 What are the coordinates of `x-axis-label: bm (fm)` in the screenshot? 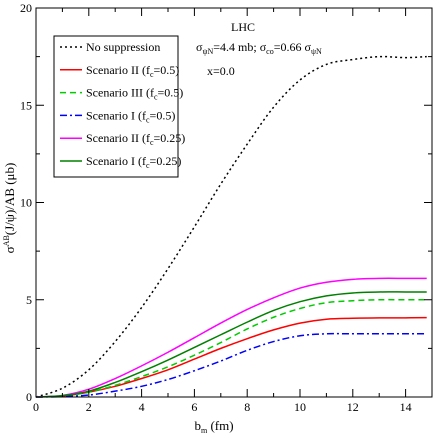 It's located at (213, 426).